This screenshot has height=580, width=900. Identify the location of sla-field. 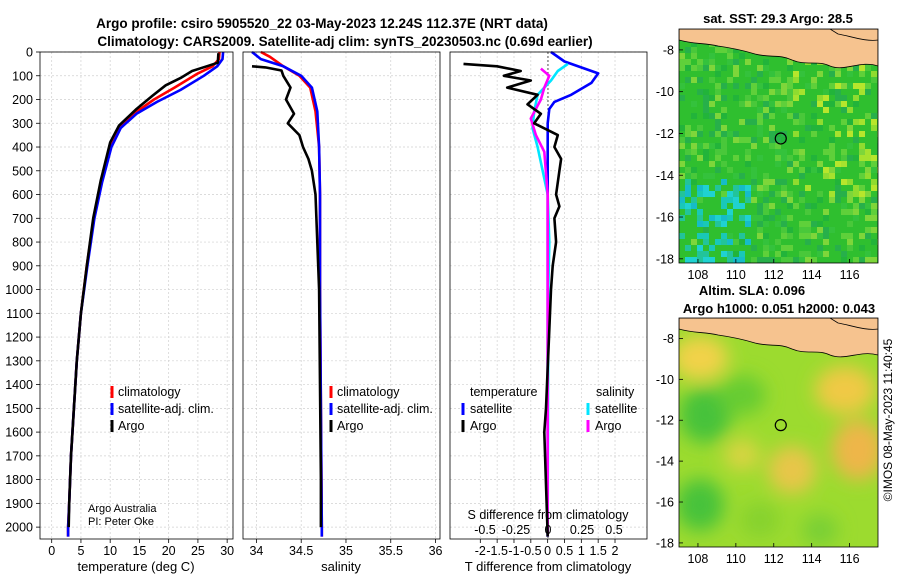
(778, 432).